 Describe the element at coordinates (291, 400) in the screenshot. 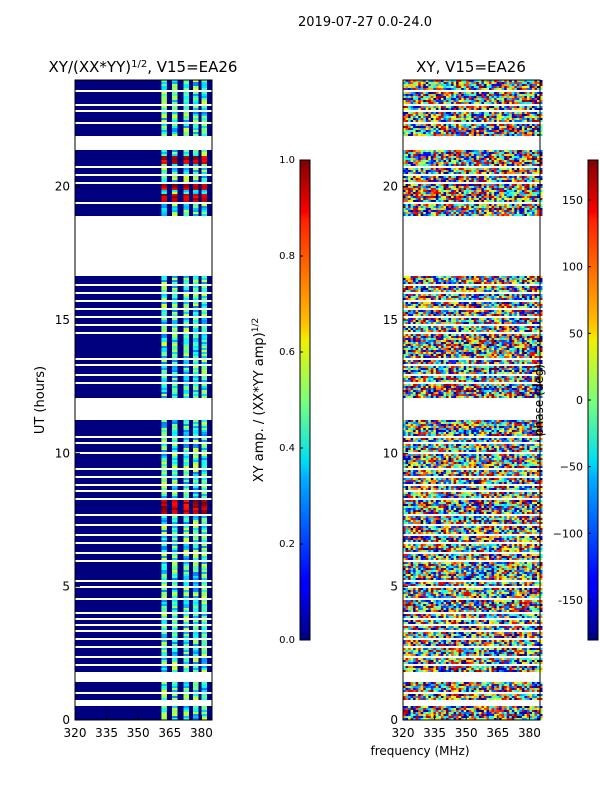

I see `left-colorbar-ticks: 0.00.20.40.60.81.0` at that location.